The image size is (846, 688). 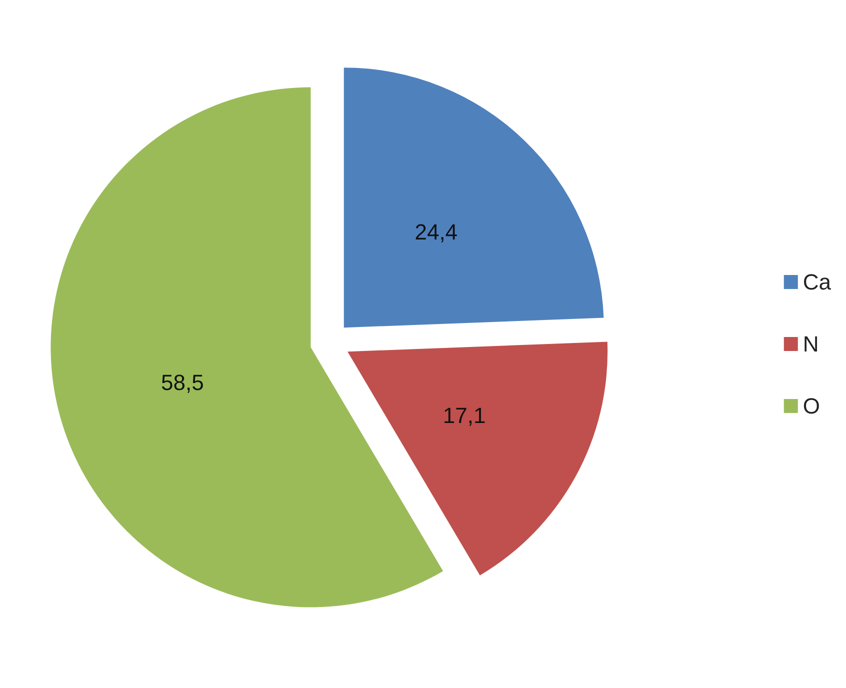 What do you see at coordinates (182, 382) in the screenshot?
I see `data-label: 58,5` at bounding box center [182, 382].